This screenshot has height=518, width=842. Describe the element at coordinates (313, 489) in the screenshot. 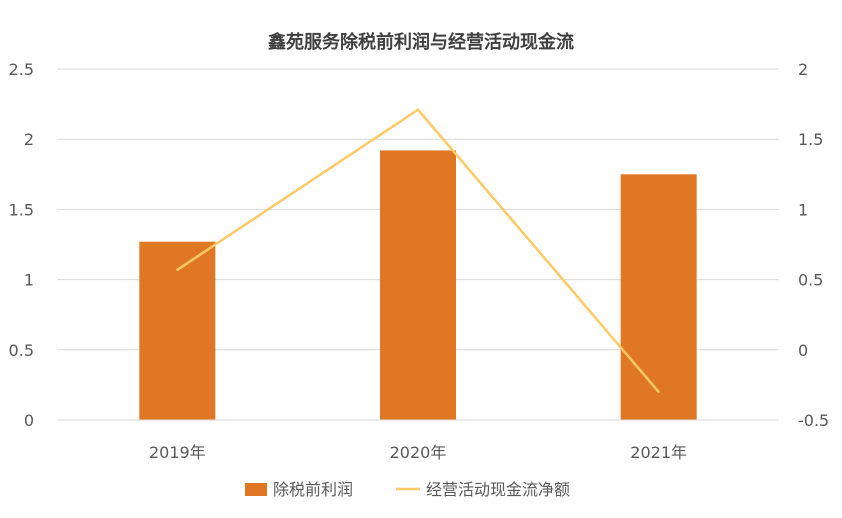

I see `legend-label-bar: 除税前利润` at that location.